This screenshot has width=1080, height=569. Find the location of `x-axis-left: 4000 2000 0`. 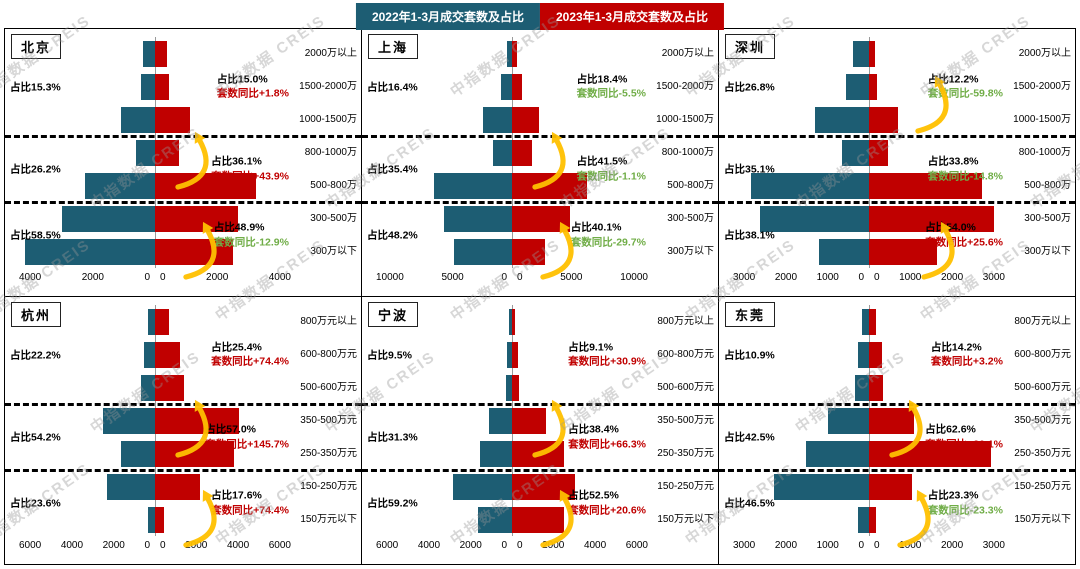

x-axis-left: 4000 2000 0 is located at coordinates (87, 277).